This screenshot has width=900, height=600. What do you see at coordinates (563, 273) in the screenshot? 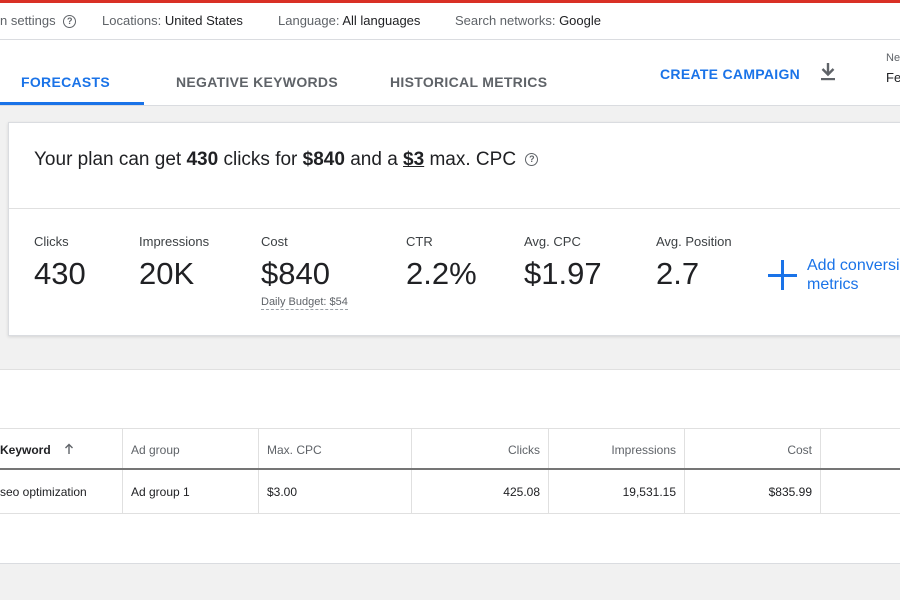
I see `metric-avg-cpc-value: $1.97` at bounding box center [563, 273].